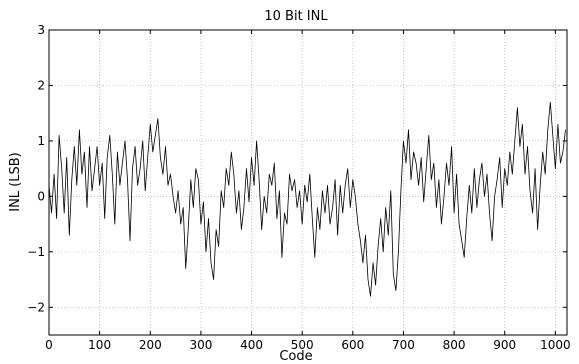 This screenshot has width=579, height=364. Describe the element at coordinates (150, 345) in the screenshot. I see `x-tick-label: 200` at that location.